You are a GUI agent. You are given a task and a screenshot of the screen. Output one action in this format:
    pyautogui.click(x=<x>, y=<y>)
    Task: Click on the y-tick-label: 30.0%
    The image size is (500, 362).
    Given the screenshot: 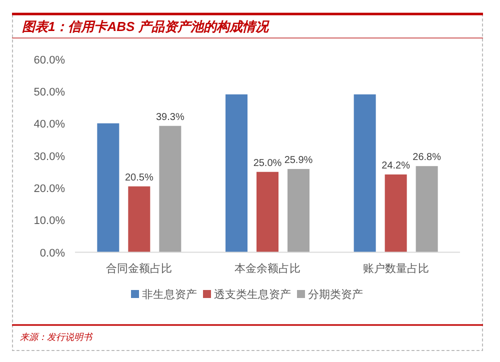 What is the action you would take?
    pyautogui.click(x=50, y=156)
    